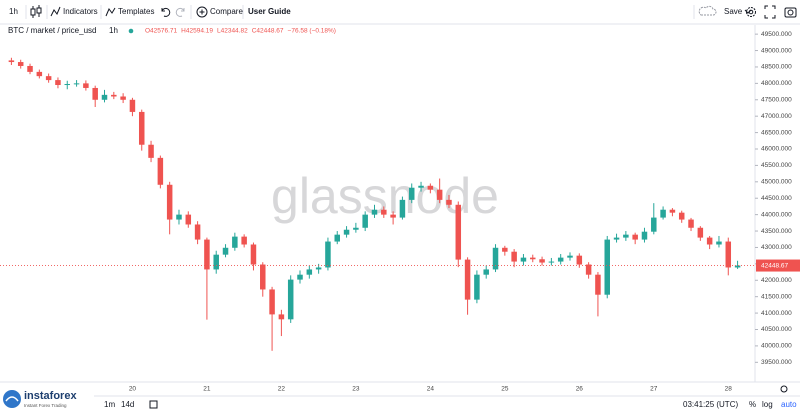 The width and height of the screenshot is (800, 417). I want to click on y-tick-label: 44000.000, so click(776, 214).